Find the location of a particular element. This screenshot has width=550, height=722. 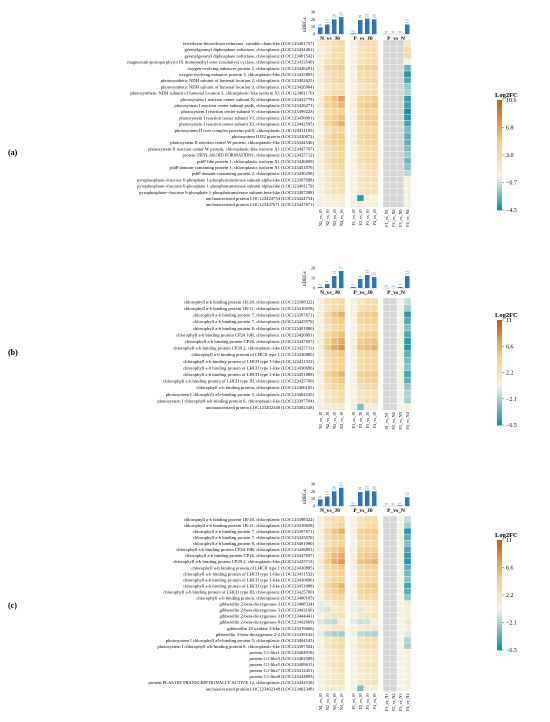

group-label: P_vs_N is located at coordinates (396, 293).